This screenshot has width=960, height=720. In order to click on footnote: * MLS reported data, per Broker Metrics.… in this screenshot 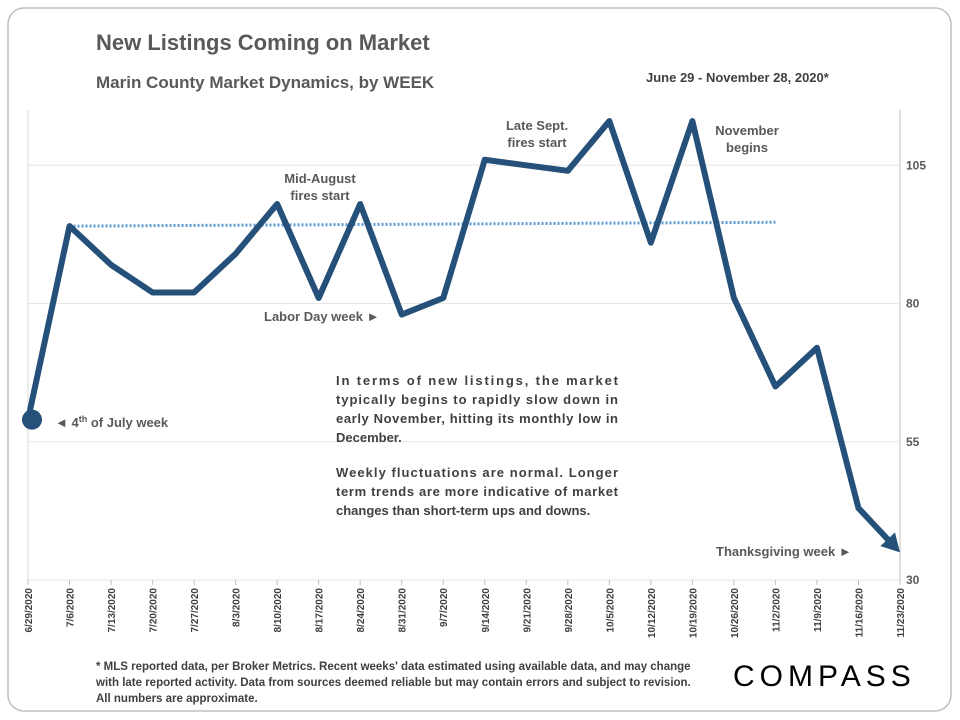, I will do `click(393, 667)`.